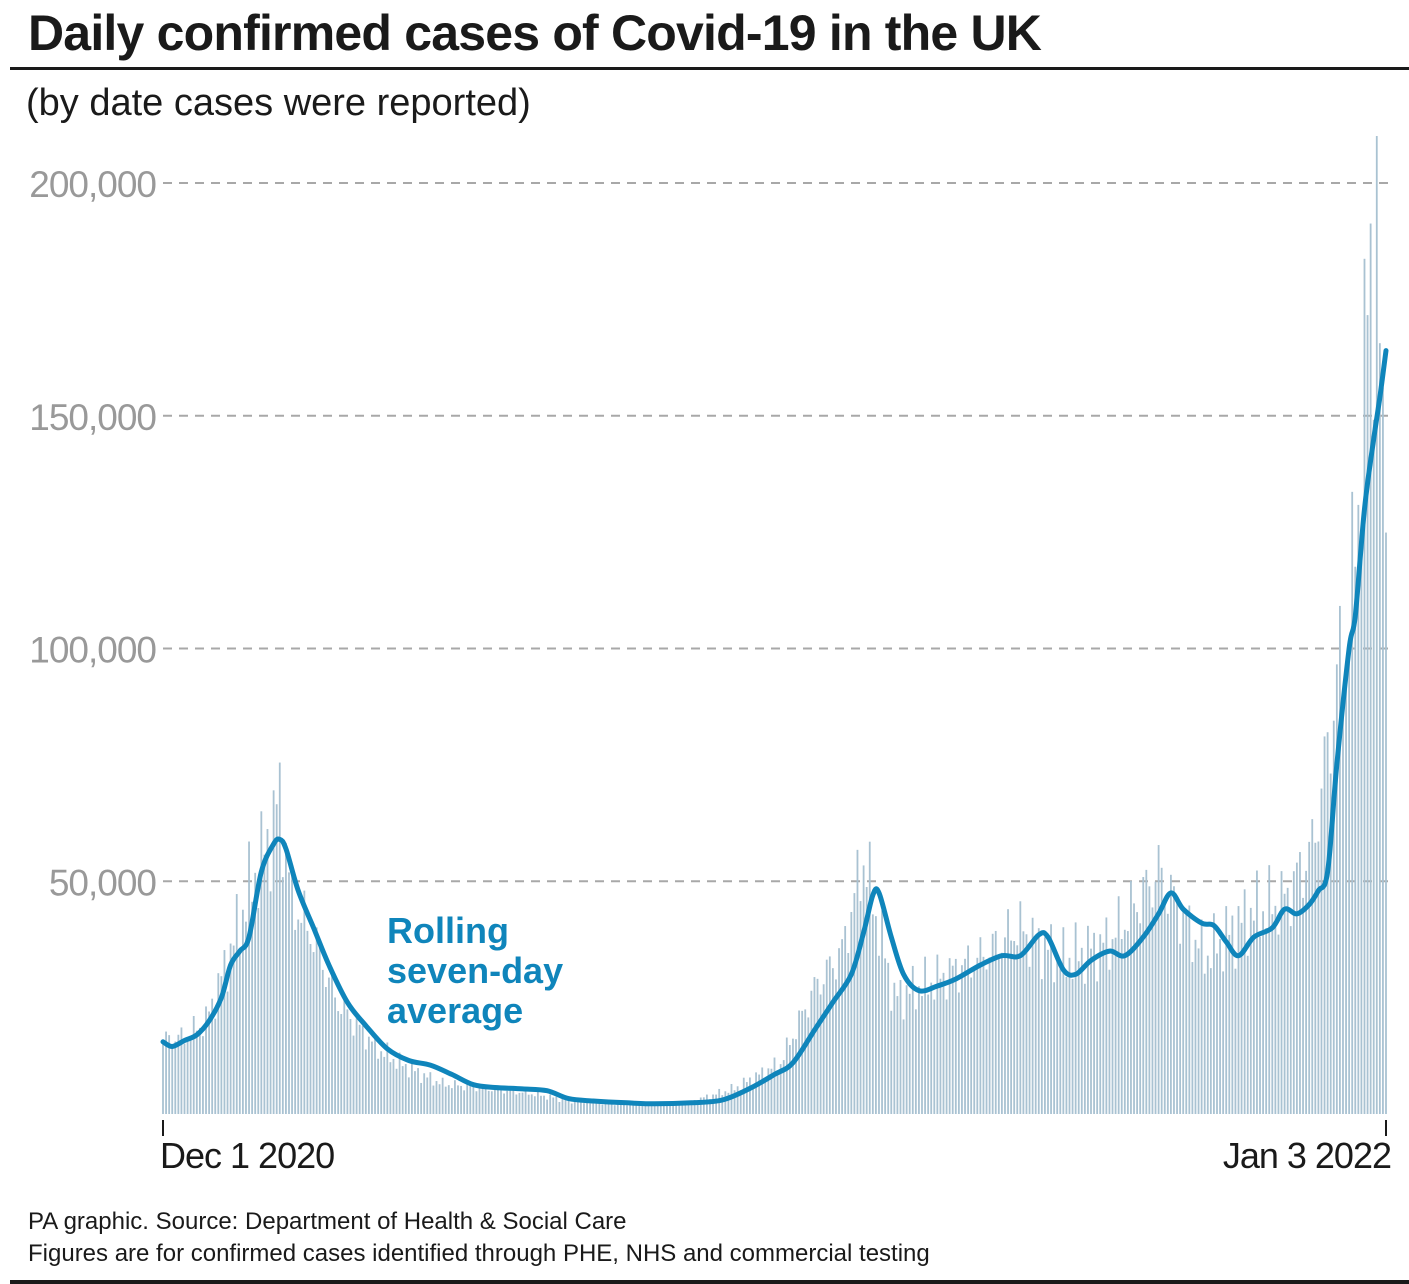 This screenshot has height=1284, width=1409. Describe the element at coordinates (247, 1155) in the screenshot. I see `x-tick-label: Dec 1 2020` at that location.